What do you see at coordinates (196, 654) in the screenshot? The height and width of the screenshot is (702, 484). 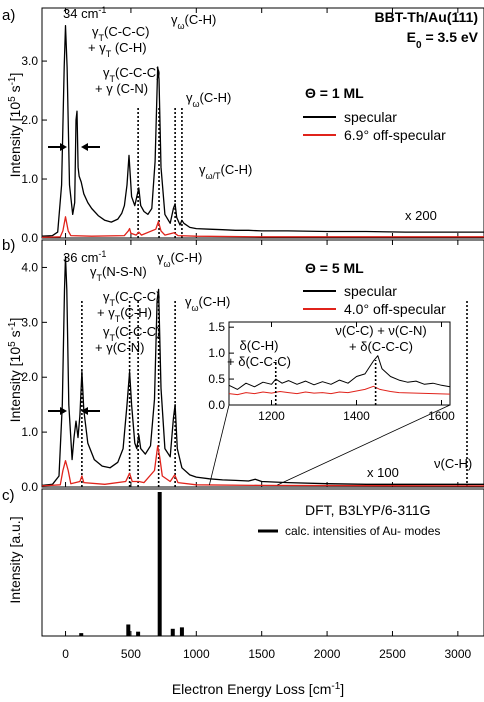 I see `panel-c-xtick-label-2: 1000` at bounding box center [196, 654].